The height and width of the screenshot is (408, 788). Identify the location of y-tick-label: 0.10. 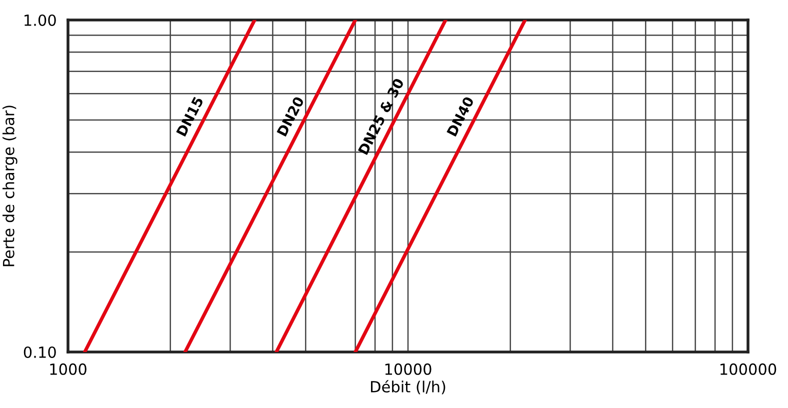
(40, 352).